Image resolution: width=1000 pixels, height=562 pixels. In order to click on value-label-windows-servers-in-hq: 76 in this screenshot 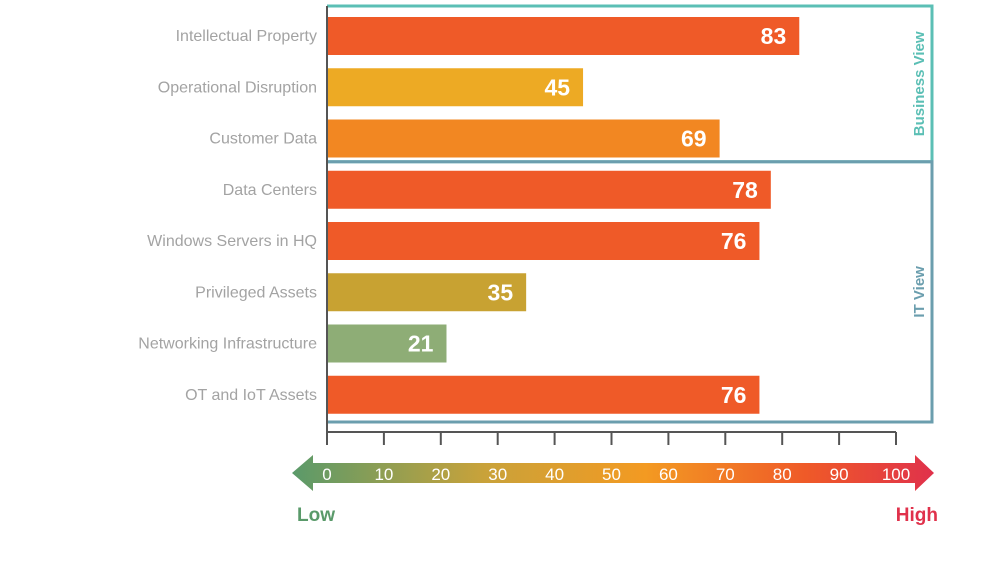, I will do `click(734, 241)`.